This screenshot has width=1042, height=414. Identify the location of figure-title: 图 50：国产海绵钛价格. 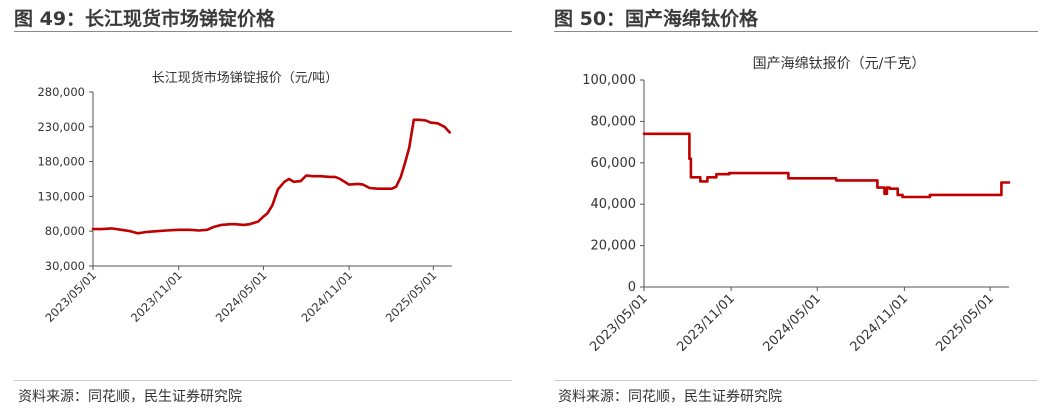
(656, 19).